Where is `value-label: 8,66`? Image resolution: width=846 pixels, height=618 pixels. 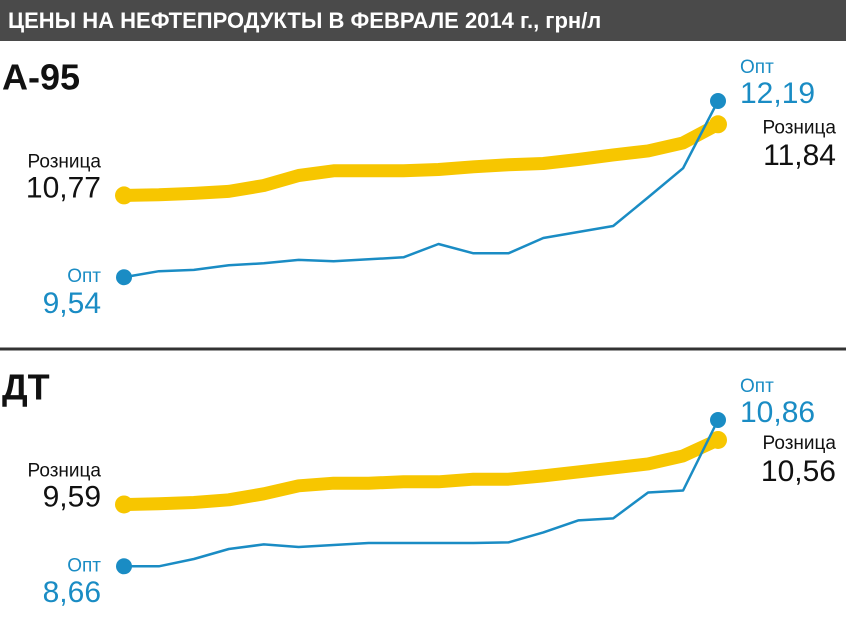
value-label: 8,66 is located at coordinates (72, 592).